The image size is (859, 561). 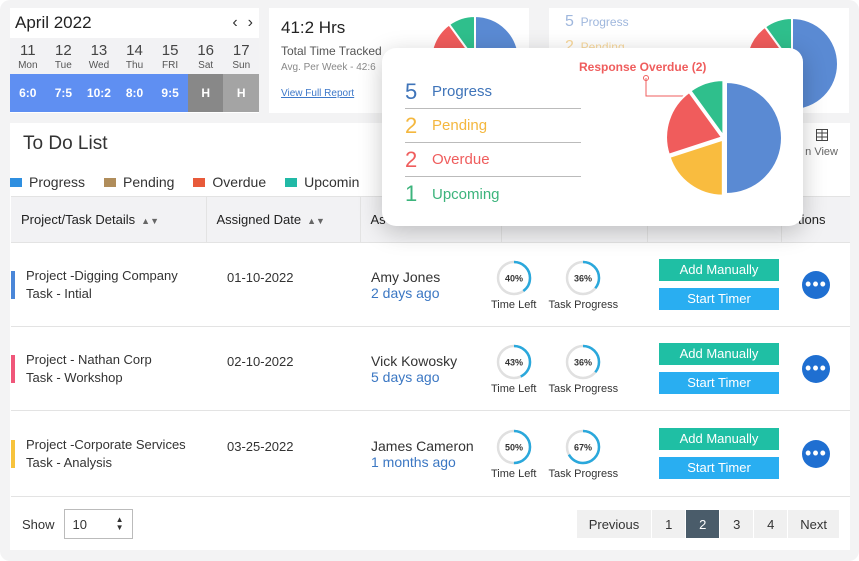 I want to click on col-project: Project/Task Details ▲▼, so click(x=109, y=219).